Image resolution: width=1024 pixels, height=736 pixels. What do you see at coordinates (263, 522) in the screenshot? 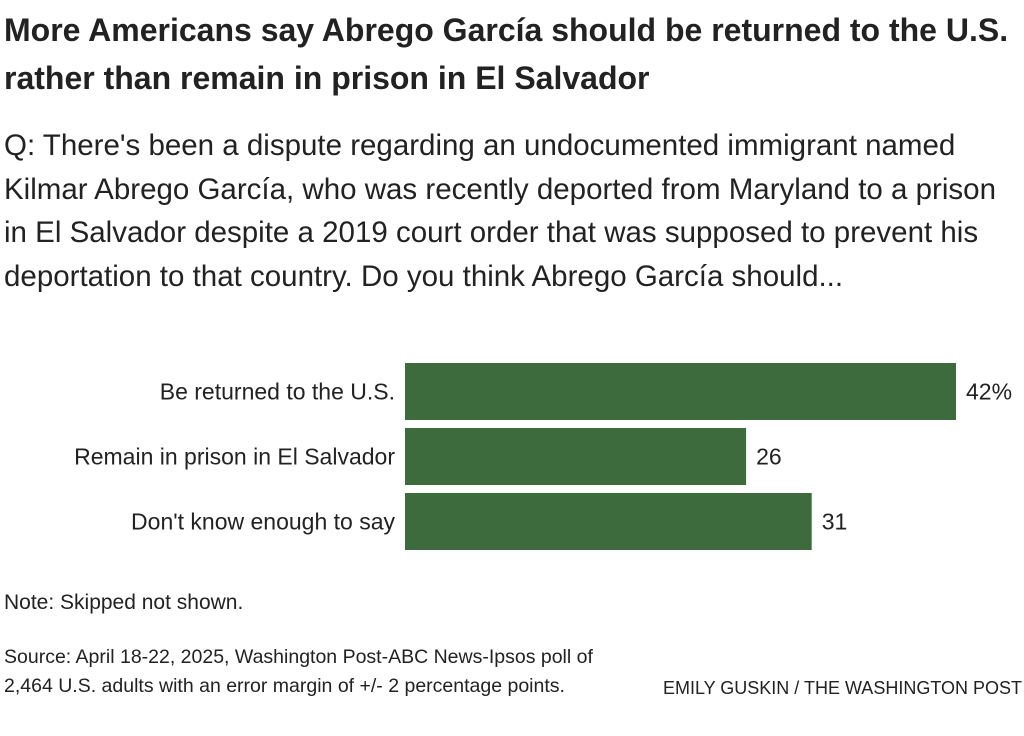
I see `category-label: Don't know enough to say` at bounding box center [263, 522].